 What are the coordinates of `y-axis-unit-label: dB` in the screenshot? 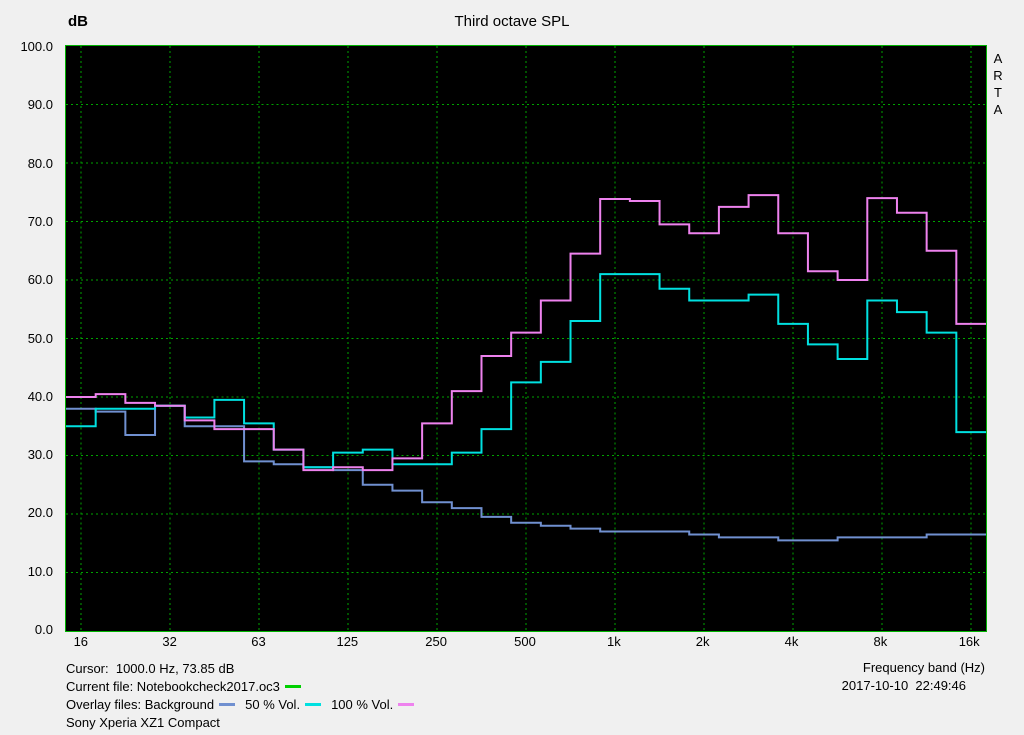 It's located at (78, 21).